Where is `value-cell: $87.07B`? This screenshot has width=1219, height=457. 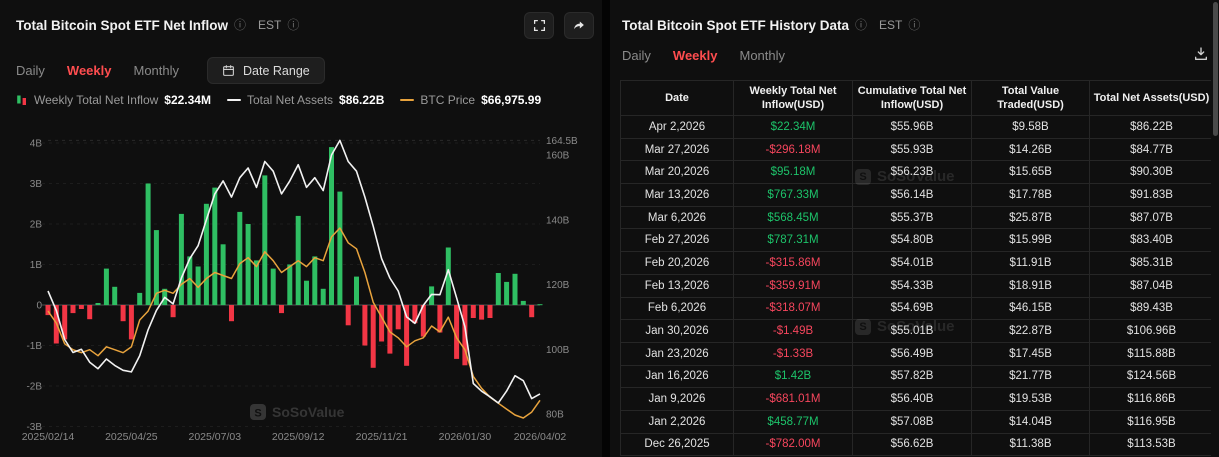
value-cell: $87.07B is located at coordinates (1150, 217).